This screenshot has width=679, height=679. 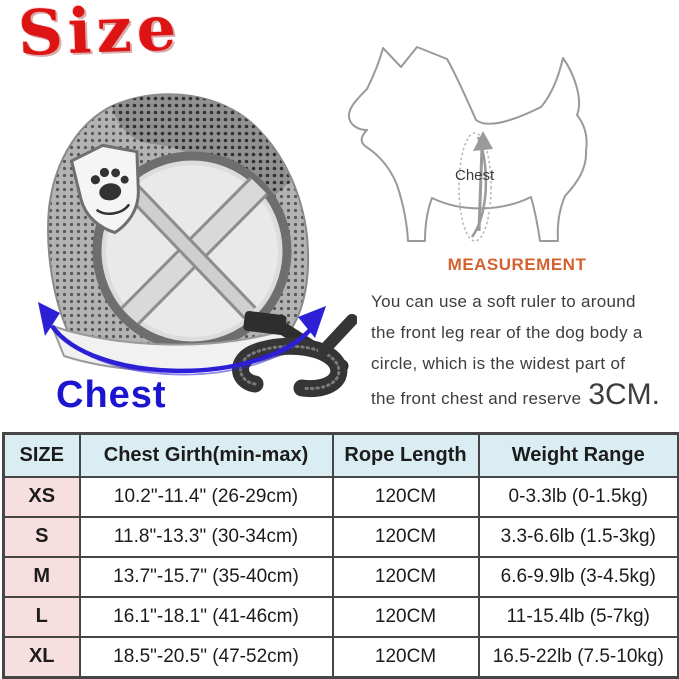 What do you see at coordinates (578, 616) in the screenshot?
I see `weight-range-cell: 11-15.4lb (5-7kg)` at bounding box center [578, 616].